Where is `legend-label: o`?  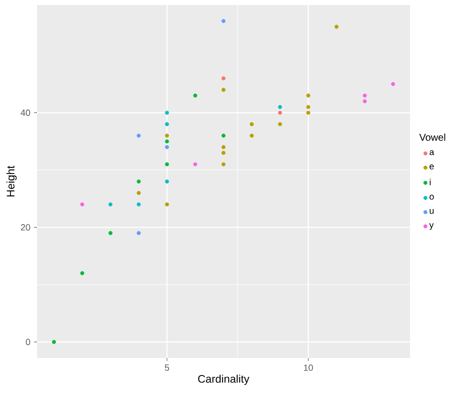
legend-label: o is located at coordinates (432, 197).